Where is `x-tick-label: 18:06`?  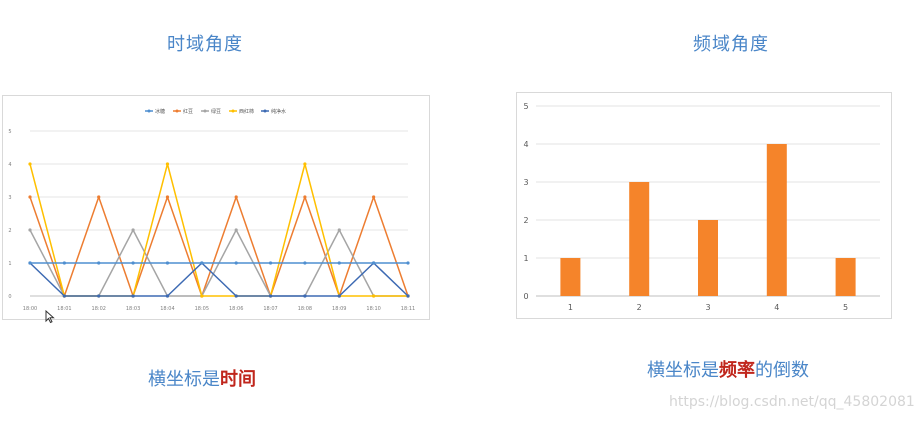
x-tick-label: 18:06 is located at coordinates (236, 309).